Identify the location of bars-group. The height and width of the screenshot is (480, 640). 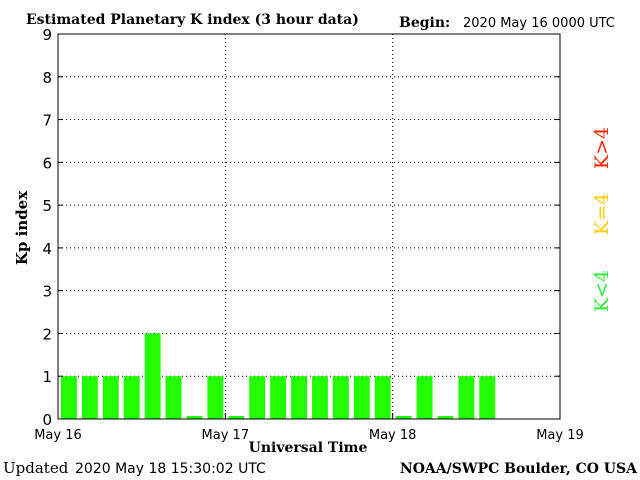
(278, 376).